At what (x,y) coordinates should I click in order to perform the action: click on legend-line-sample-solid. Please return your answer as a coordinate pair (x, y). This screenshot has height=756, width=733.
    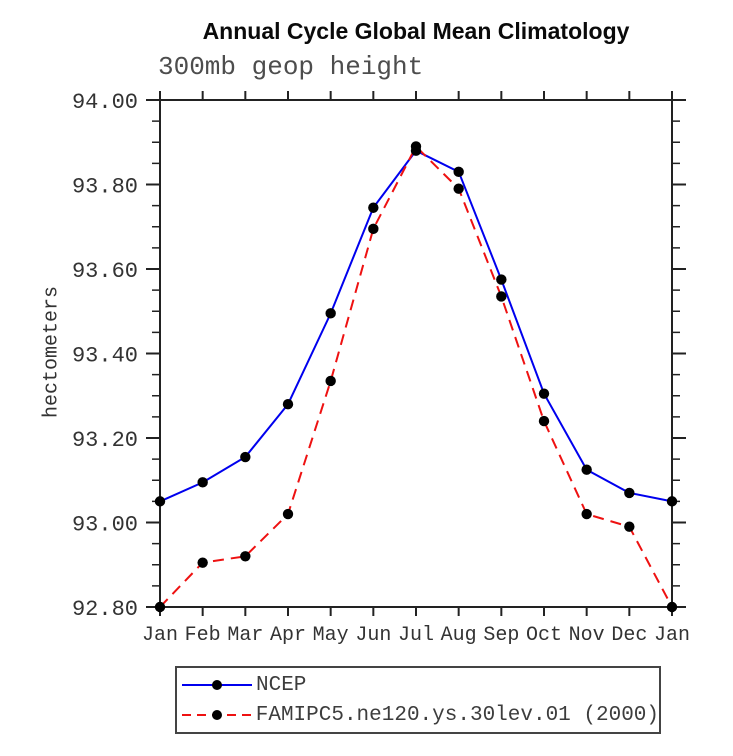
    Looking at the image, I should click on (217, 685).